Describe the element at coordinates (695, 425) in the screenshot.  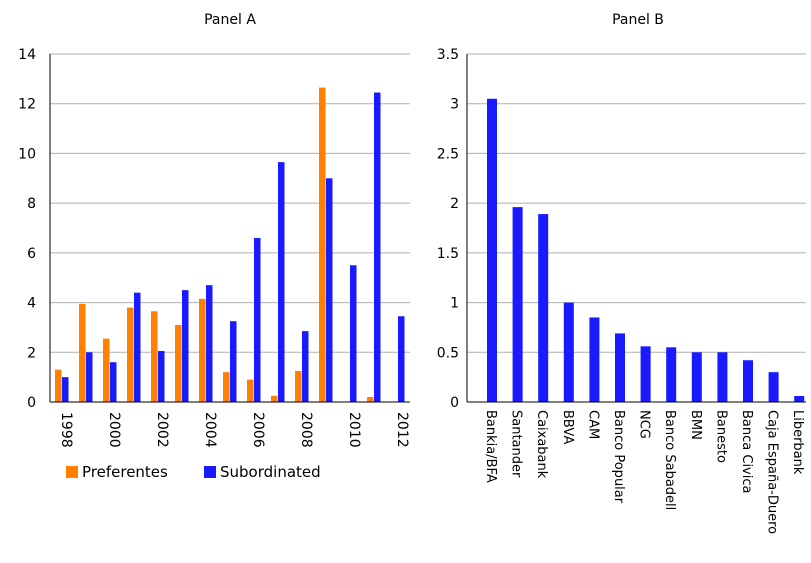
I see `panel-b-category-label: BMN` at that location.